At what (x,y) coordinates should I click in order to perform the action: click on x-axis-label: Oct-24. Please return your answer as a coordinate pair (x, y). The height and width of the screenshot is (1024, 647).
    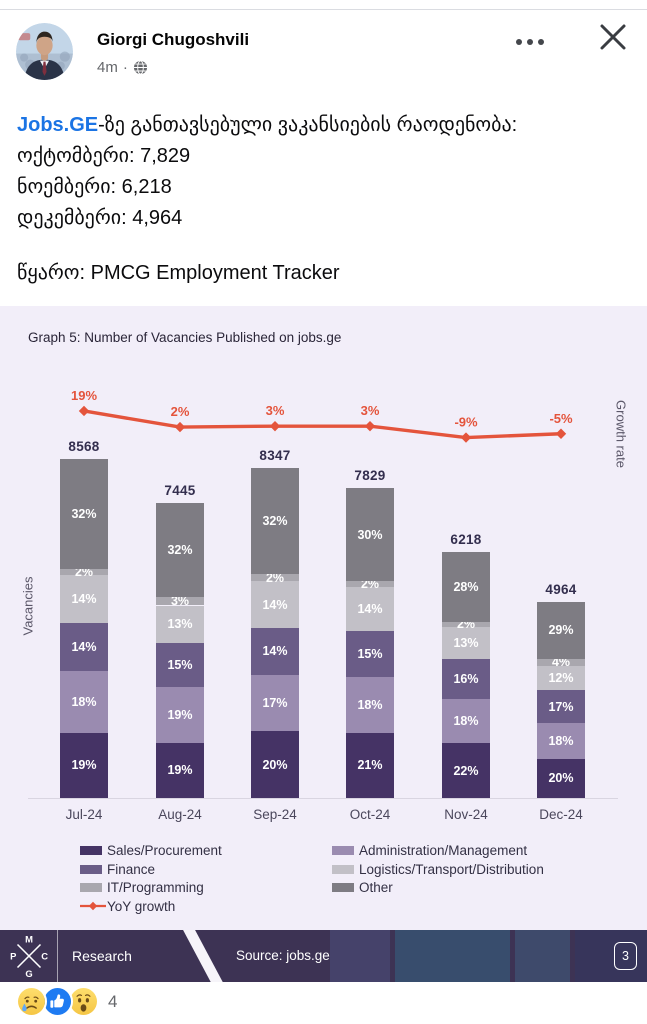
    Looking at the image, I should click on (370, 814).